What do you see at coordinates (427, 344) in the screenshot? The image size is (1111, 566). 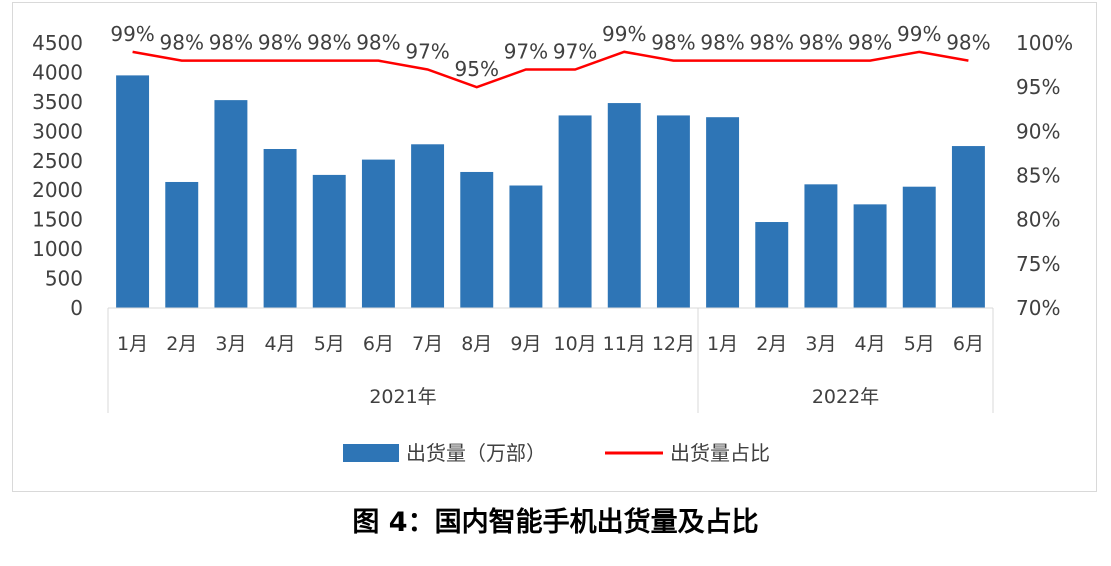 I see `x-tick-label: 7月` at bounding box center [427, 344].